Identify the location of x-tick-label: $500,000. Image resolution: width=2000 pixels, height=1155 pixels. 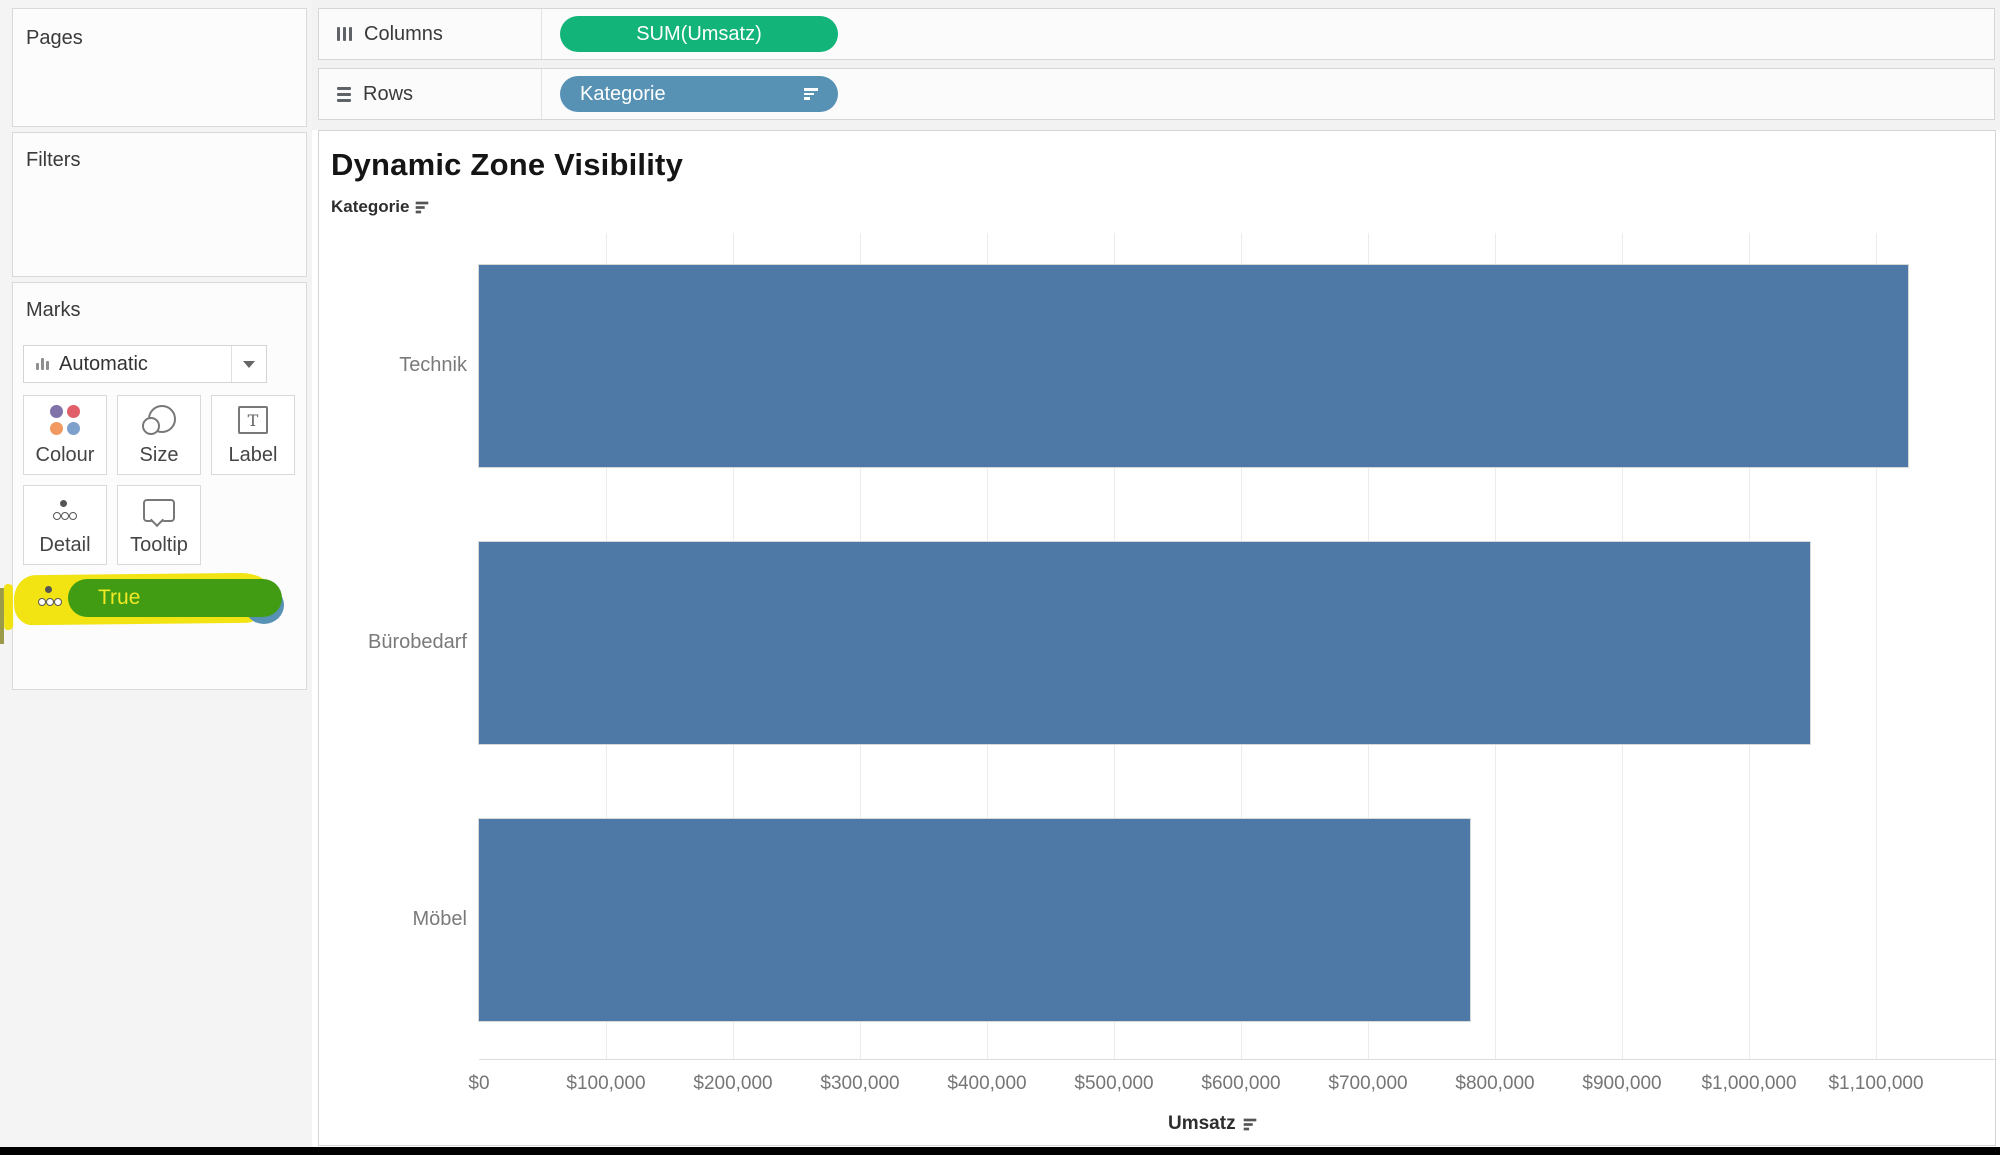
(1114, 1083).